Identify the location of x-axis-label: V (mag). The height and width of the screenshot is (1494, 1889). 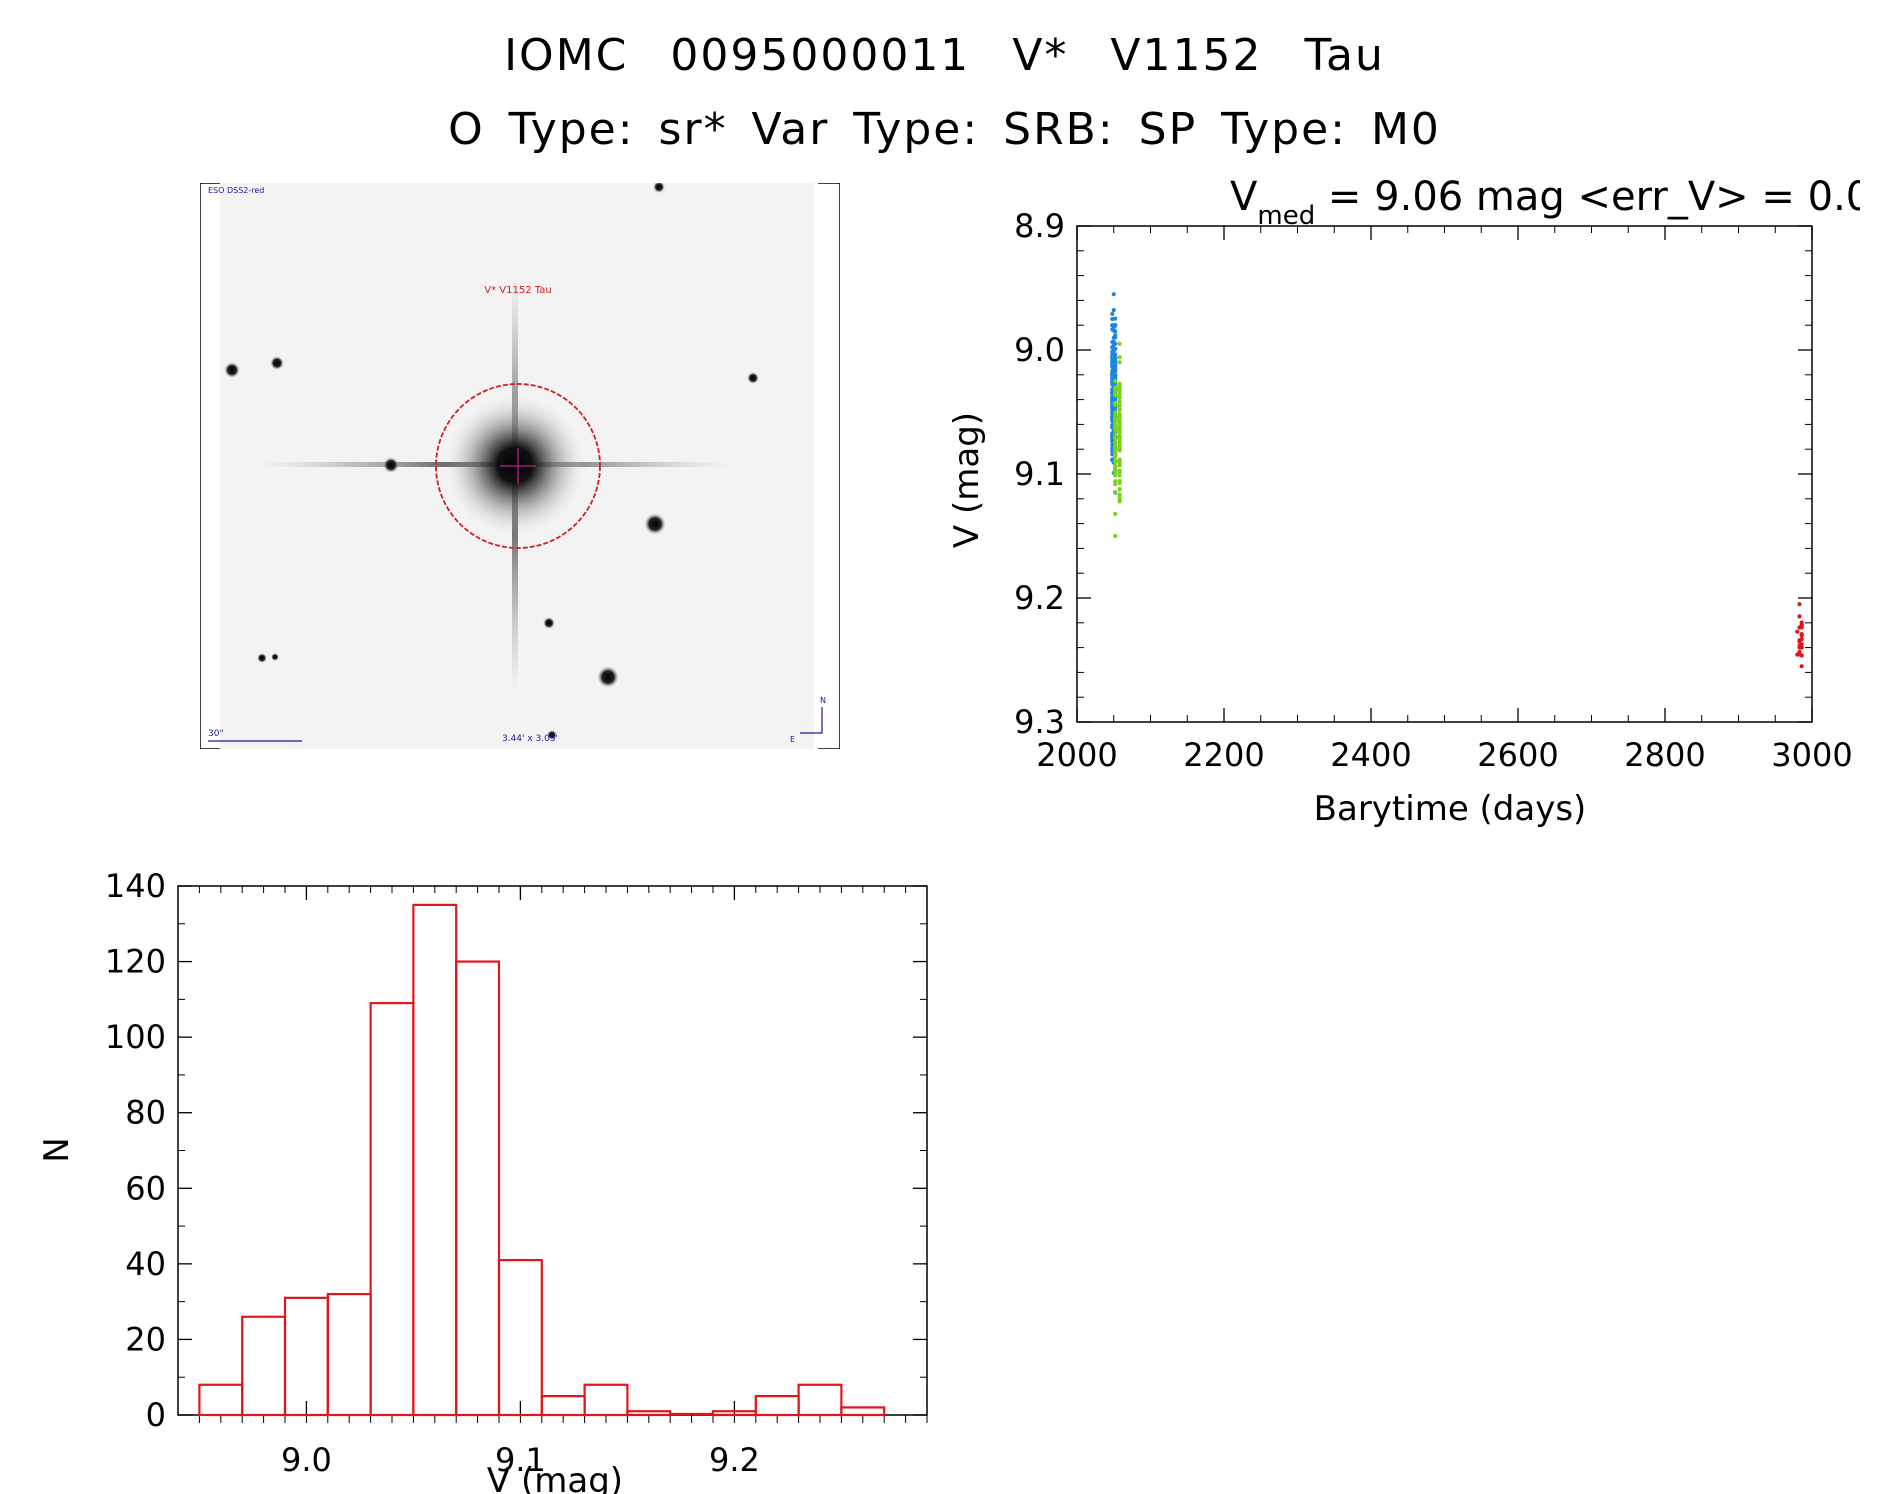
(555, 1477).